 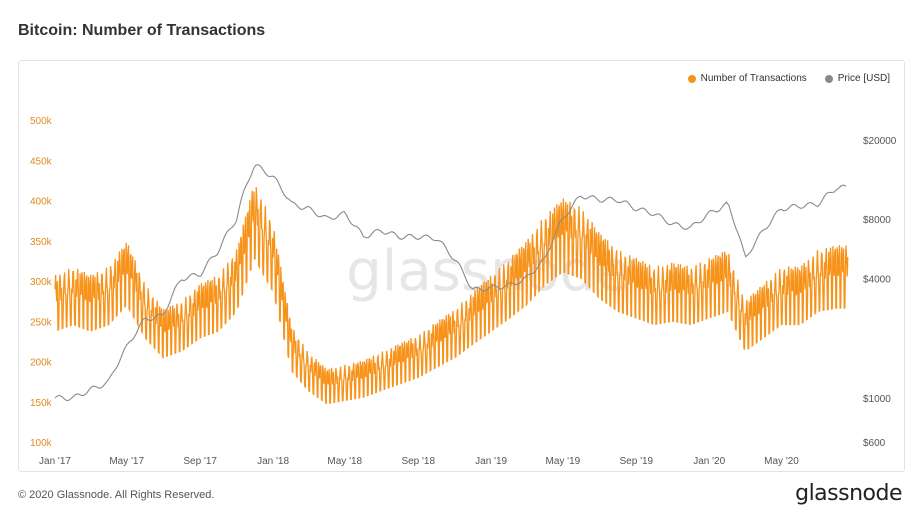 What do you see at coordinates (562, 461) in the screenshot?
I see `x-tick-label: May '19` at bounding box center [562, 461].